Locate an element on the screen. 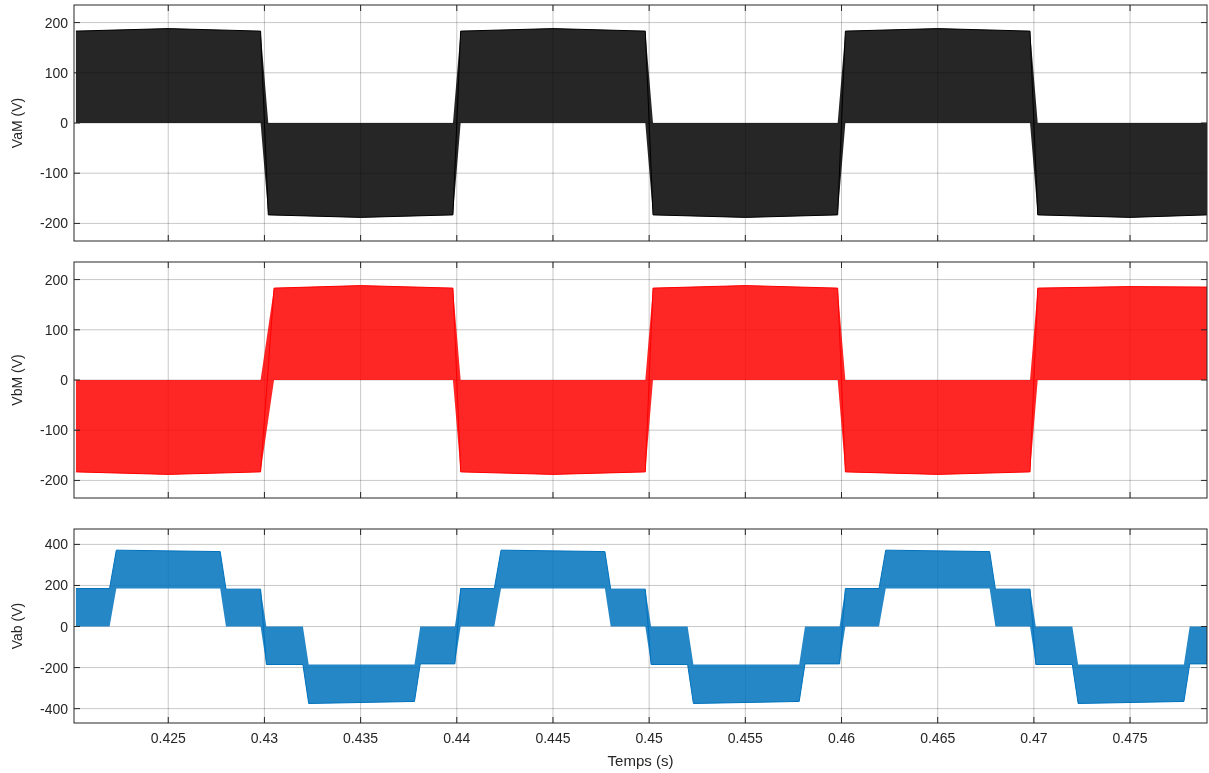 The width and height of the screenshot is (1209, 773). y-tick-label: 400 is located at coordinates (56, 544).